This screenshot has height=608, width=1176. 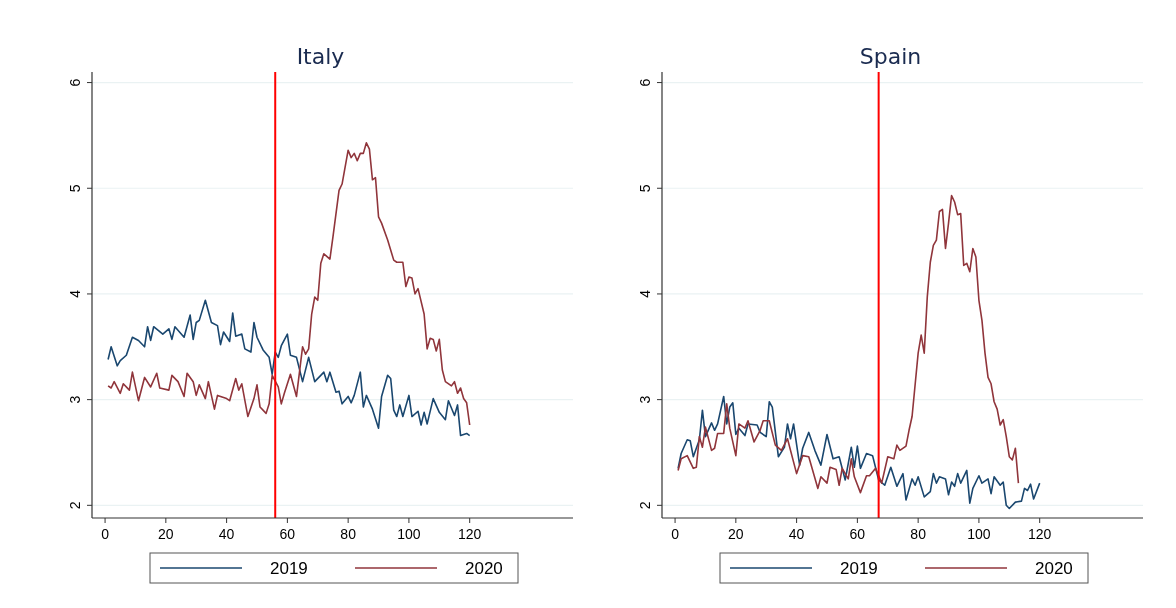 I want to click on chart-title: Spain, so click(x=890, y=56).